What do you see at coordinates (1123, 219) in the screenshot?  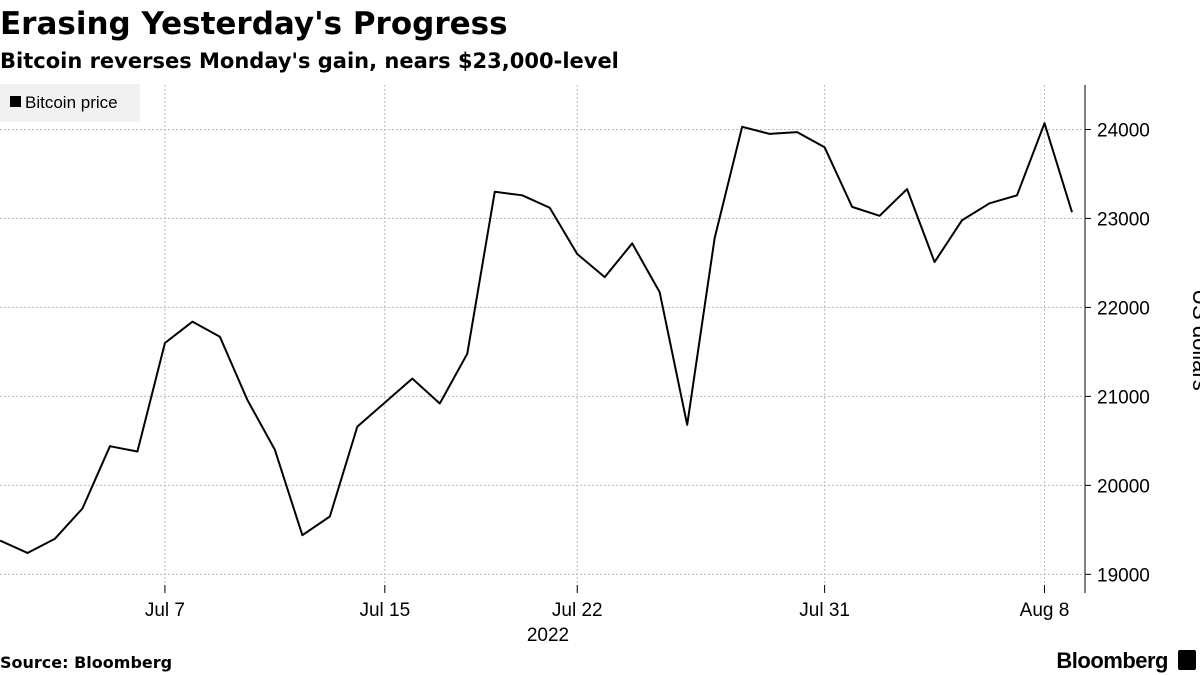 I see `y-tick-label: 23000` at bounding box center [1123, 219].